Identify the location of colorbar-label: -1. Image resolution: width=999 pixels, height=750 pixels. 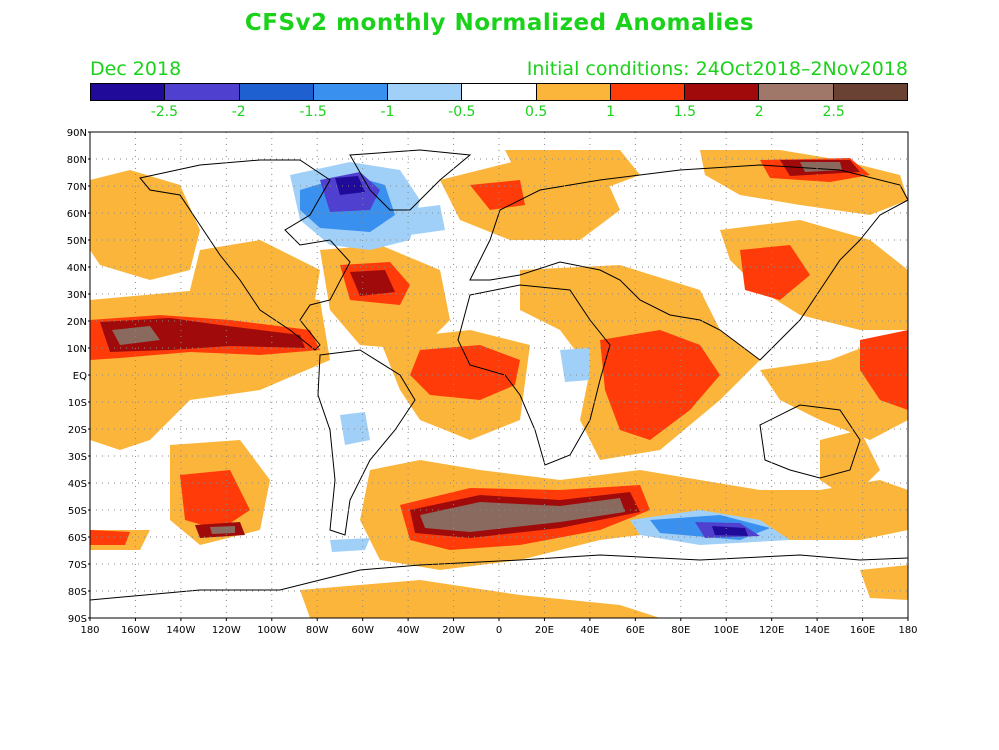
(387, 112).